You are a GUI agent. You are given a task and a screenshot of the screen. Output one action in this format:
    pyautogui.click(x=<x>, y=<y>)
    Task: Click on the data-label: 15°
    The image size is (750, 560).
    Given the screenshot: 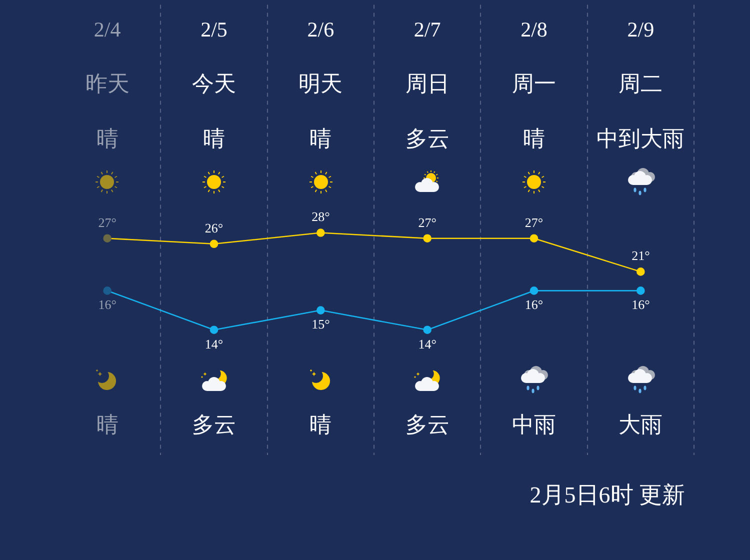 What is the action you would take?
    pyautogui.click(x=321, y=324)
    